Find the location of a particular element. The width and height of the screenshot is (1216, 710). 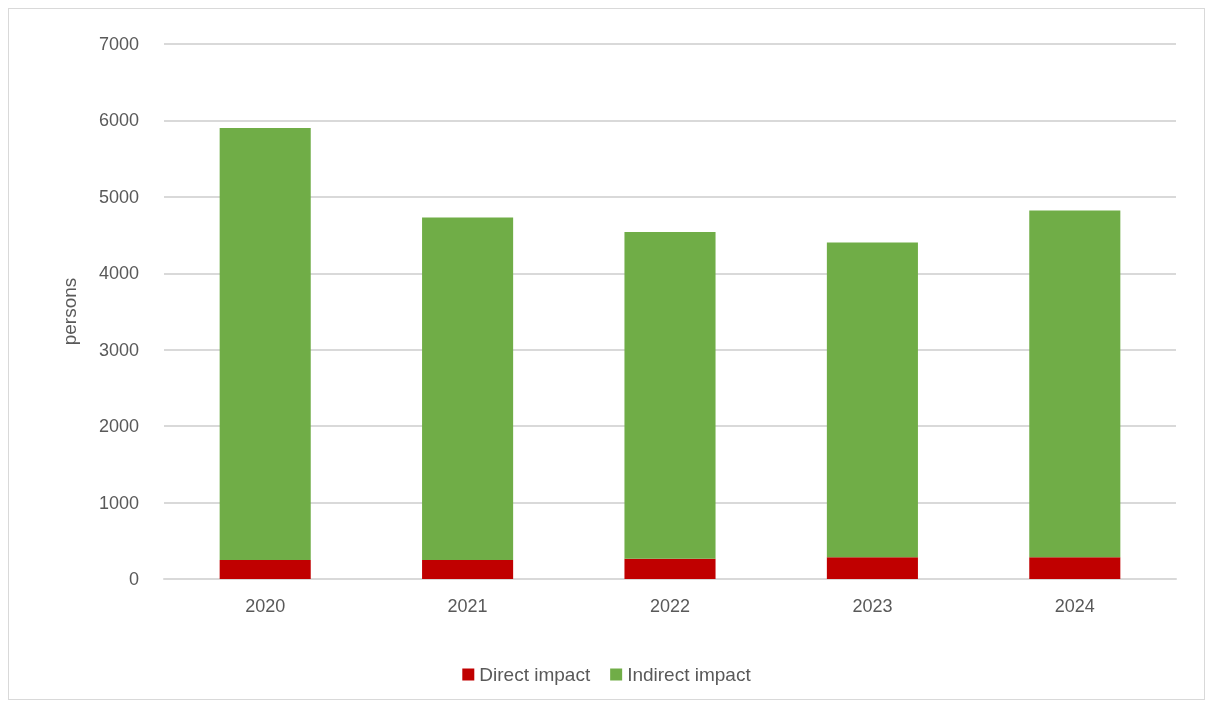

y-tick-label: 3000 is located at coordinates (118, 349).